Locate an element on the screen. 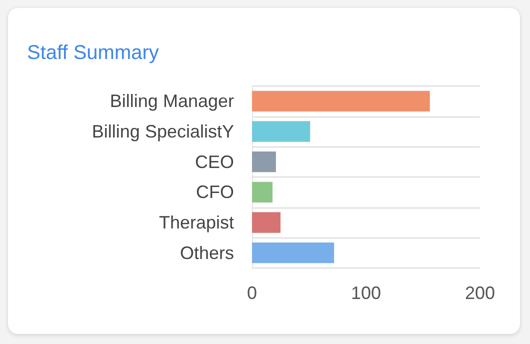 The image size is (530, 344). y-tick-label: Others is located at coordinates (207, 252).